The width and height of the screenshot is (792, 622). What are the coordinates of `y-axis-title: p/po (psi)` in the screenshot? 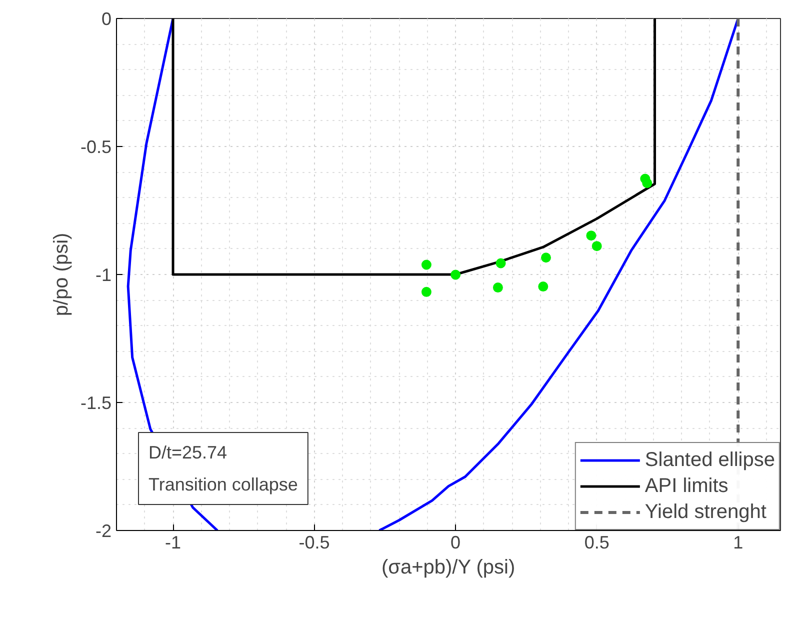 It's located at (61, 274).